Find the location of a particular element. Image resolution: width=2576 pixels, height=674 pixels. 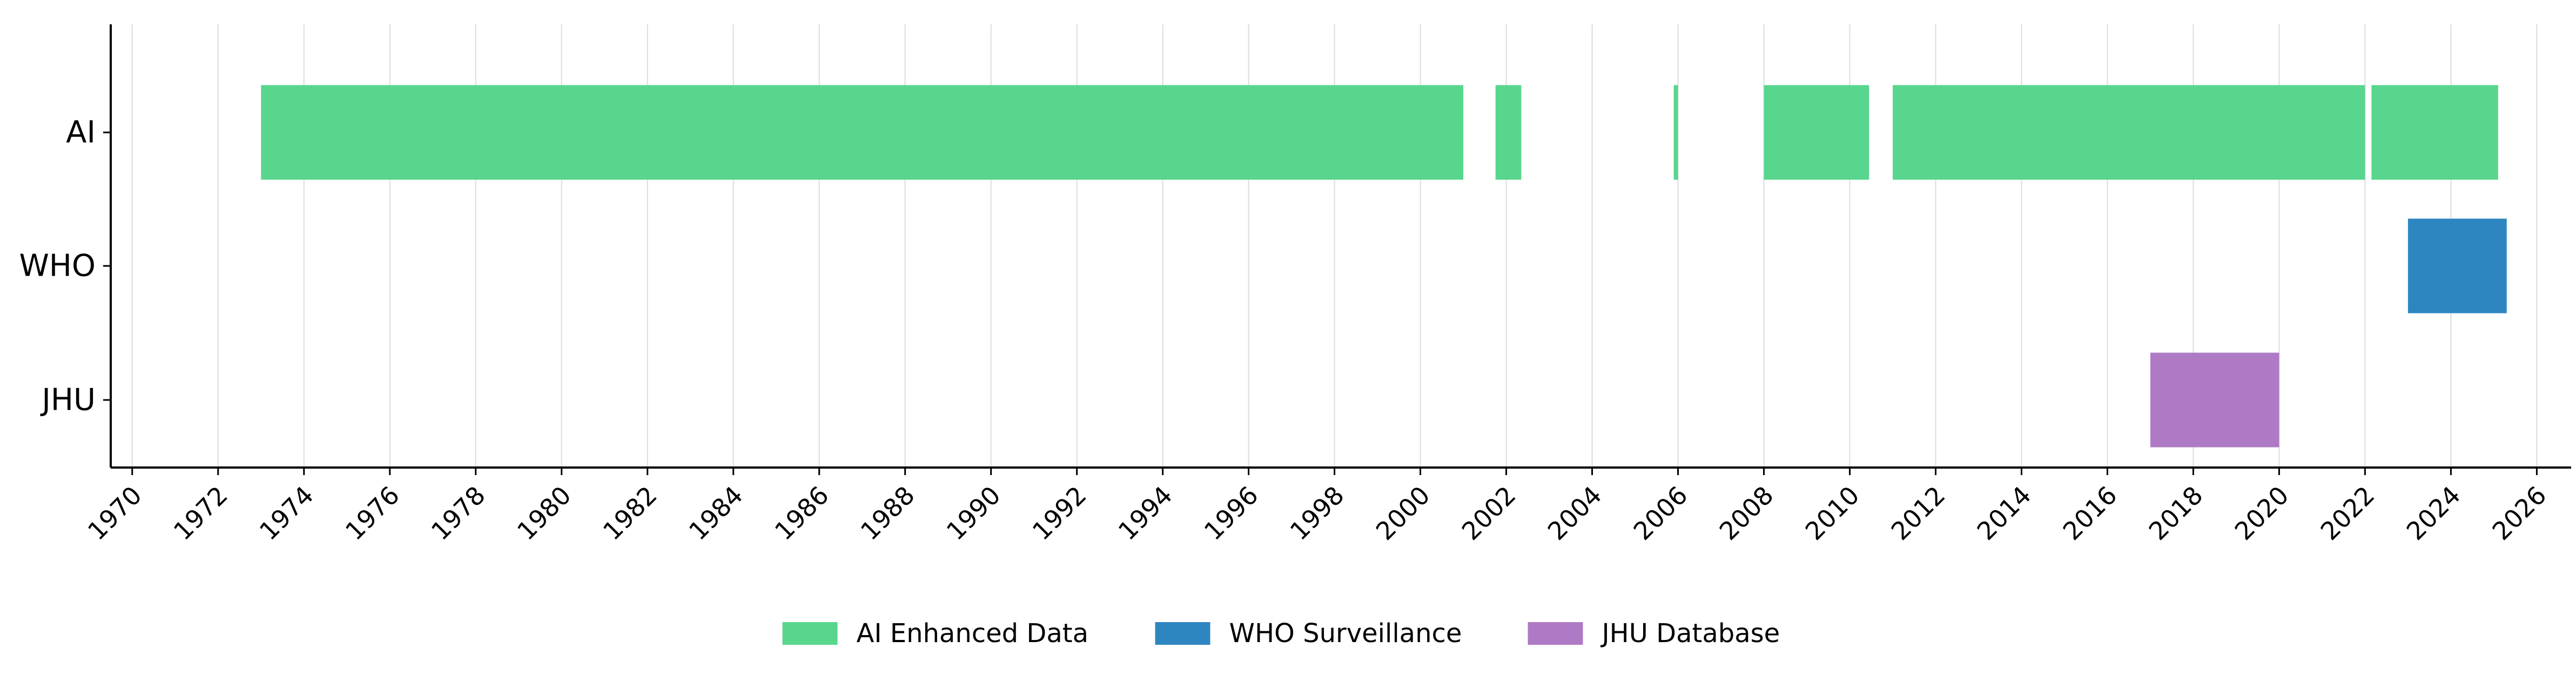

x-tick-label: 2014 is located at coordinates (2004, 513).